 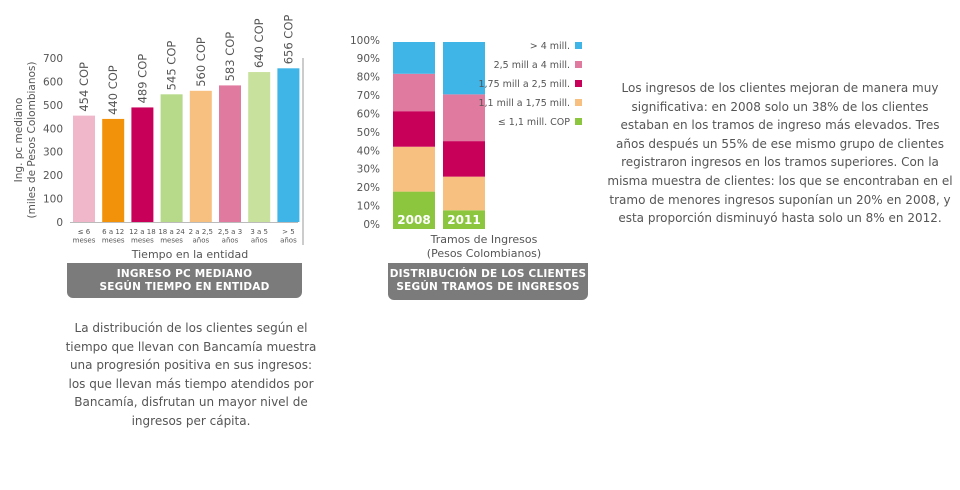 I want to click on bar-category-label: 18 a 24, so click(x=171, y=232).